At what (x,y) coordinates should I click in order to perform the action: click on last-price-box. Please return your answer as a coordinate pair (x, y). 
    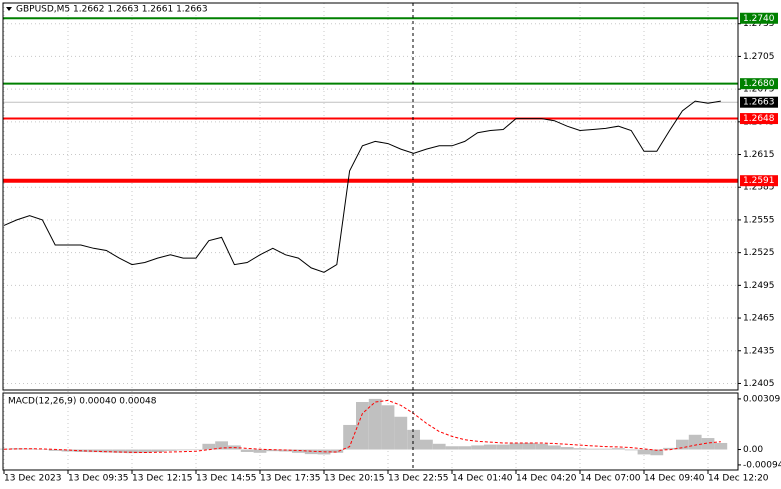
    Looking at the image, I should click on (759, 102).